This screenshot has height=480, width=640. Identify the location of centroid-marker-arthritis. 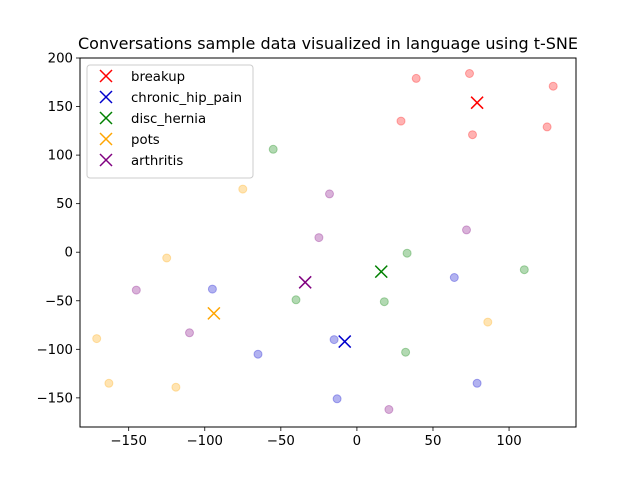
(305, 282).